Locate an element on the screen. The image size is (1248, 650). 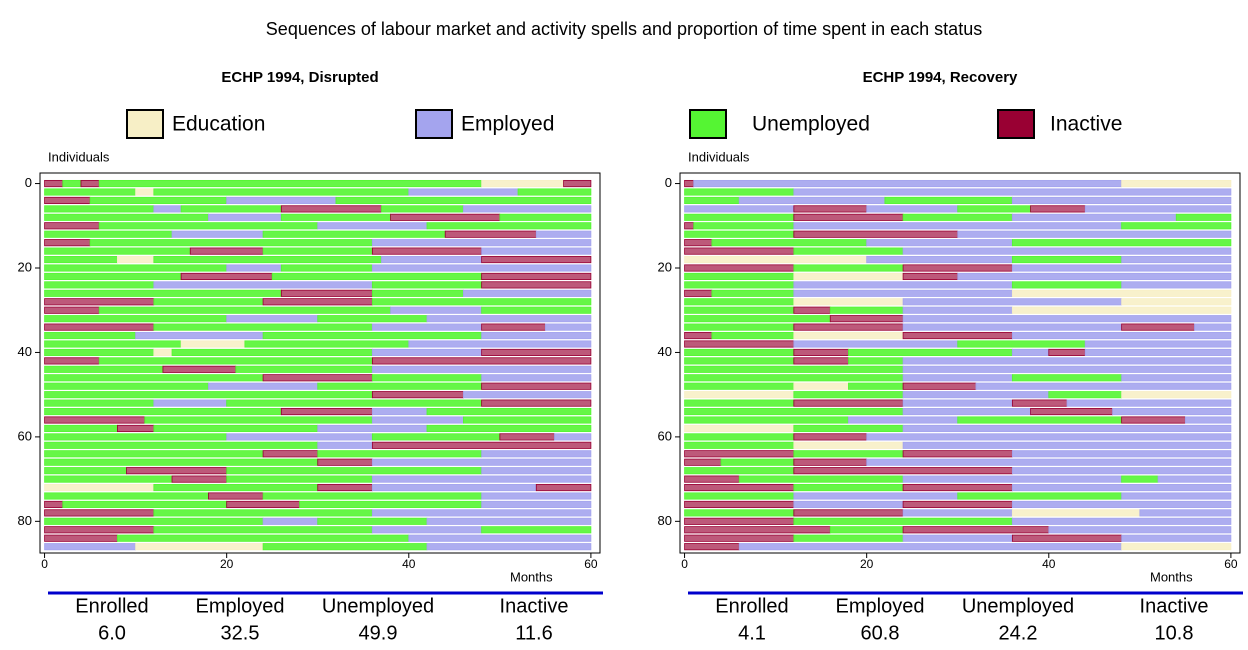
x-tick-label: 60 is located at coordinates (591, 564).